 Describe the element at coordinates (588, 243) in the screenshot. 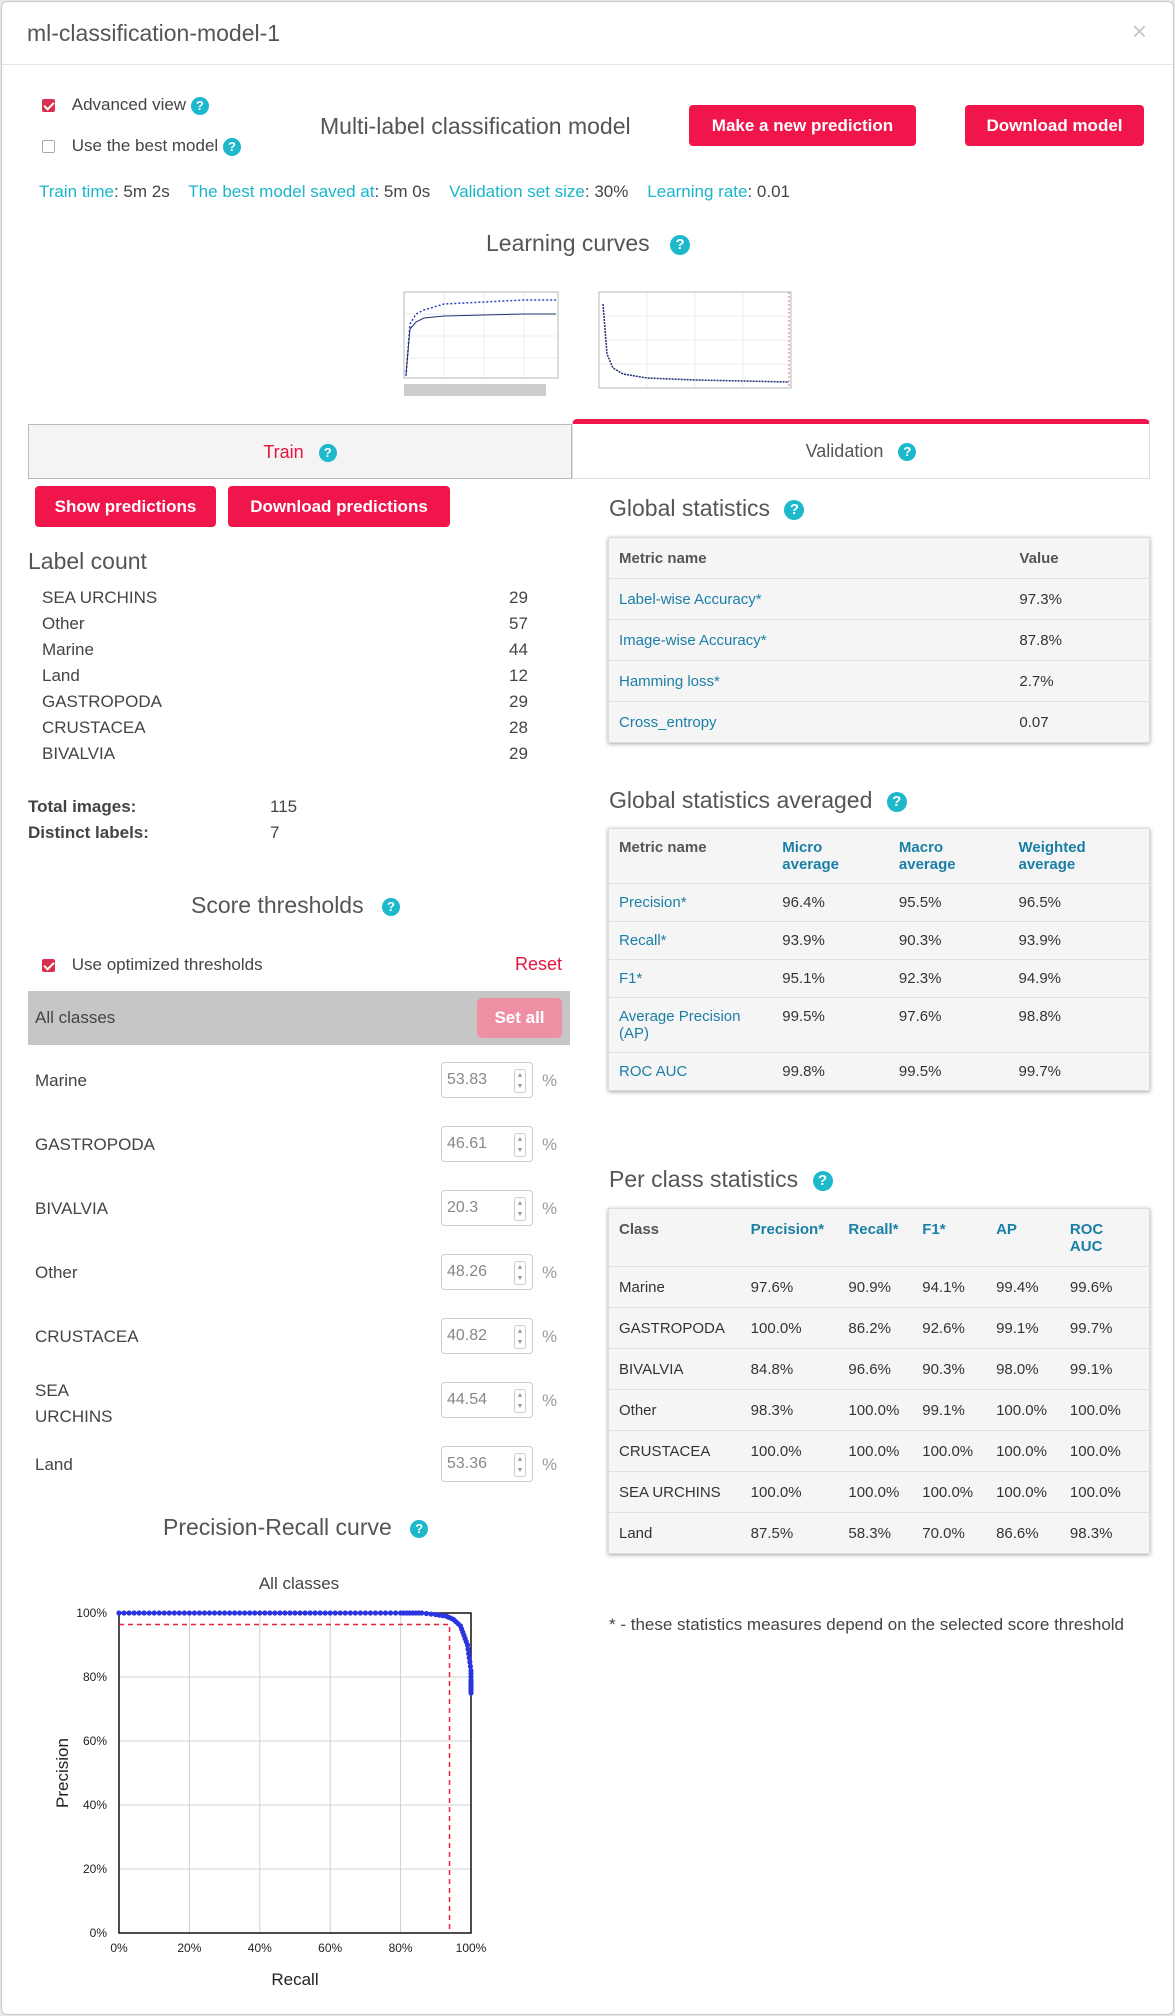

I see `learning-curves-title: Learning curves ?` at that location.